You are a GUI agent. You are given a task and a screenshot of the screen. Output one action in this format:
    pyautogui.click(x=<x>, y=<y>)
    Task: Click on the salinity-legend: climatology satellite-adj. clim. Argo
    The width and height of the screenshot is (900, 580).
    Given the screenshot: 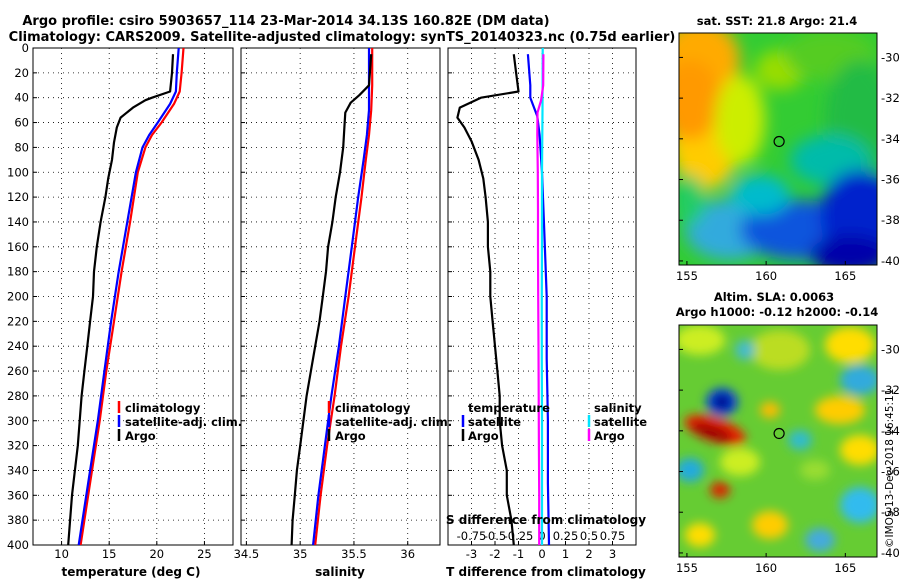 What is the action you would take?
    pyautogui.click(x=389, y=422)
    